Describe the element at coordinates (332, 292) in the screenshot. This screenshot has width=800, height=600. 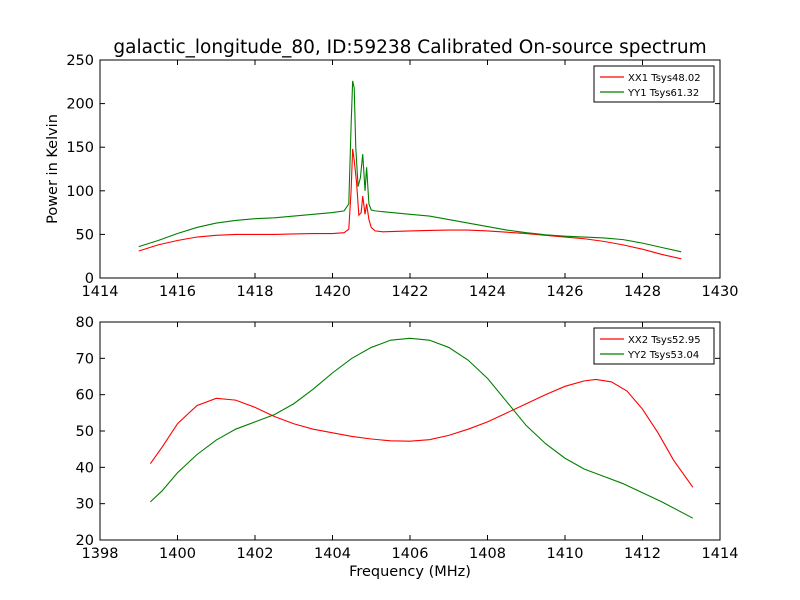
I see `x-tick-label: 1420` at that location.